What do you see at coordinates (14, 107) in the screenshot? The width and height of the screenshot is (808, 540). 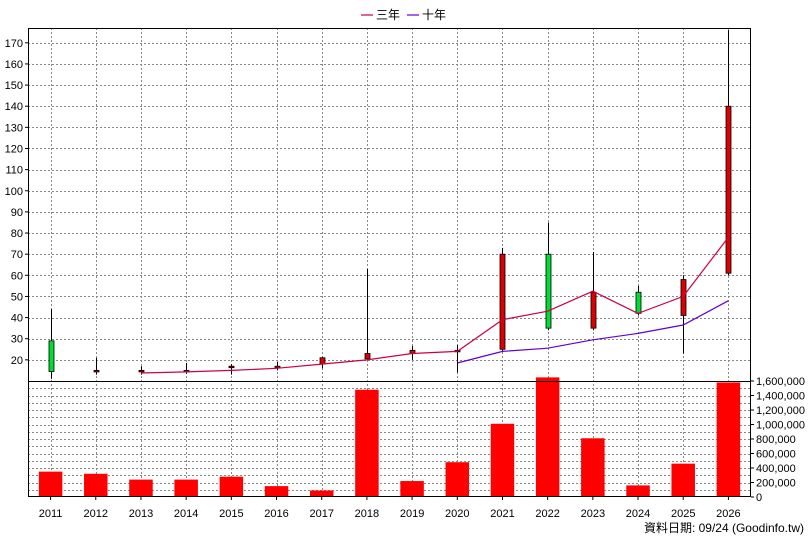 I see `price-tick-label: 140` at bounding box center [14, 107].